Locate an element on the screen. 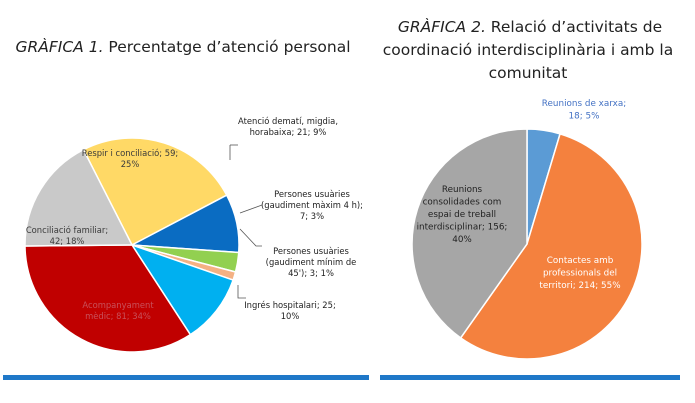  chart1-slice-label-1-line-2: 25% is located at coordinates (130, 164).